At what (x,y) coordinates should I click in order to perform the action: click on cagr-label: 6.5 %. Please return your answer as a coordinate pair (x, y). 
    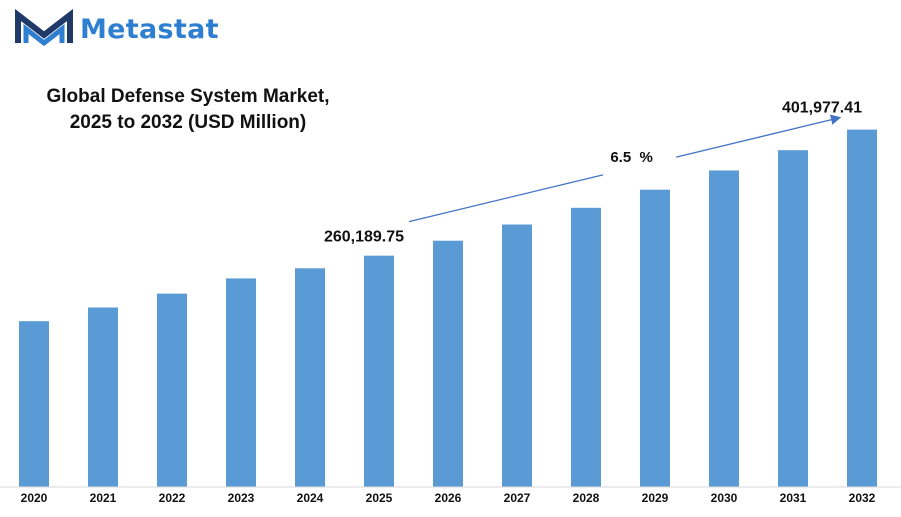
    Looking at the image, I should click on (631, 157).